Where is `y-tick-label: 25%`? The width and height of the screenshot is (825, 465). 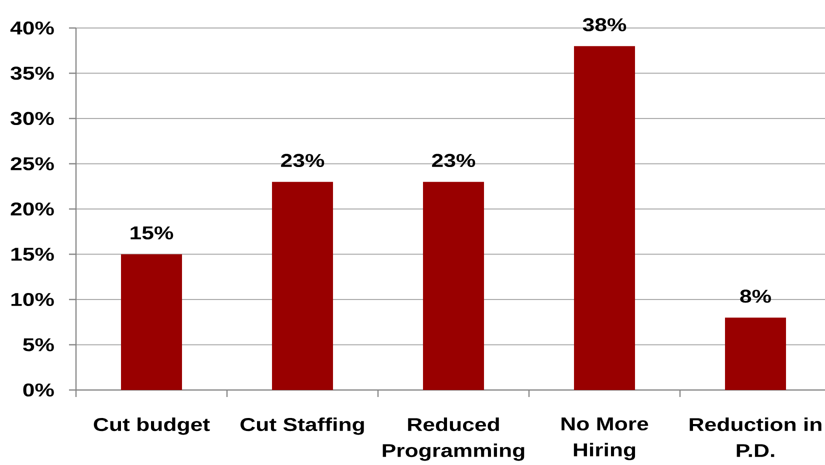
y-tick-label: 25% is located at coordinates (32, 163).